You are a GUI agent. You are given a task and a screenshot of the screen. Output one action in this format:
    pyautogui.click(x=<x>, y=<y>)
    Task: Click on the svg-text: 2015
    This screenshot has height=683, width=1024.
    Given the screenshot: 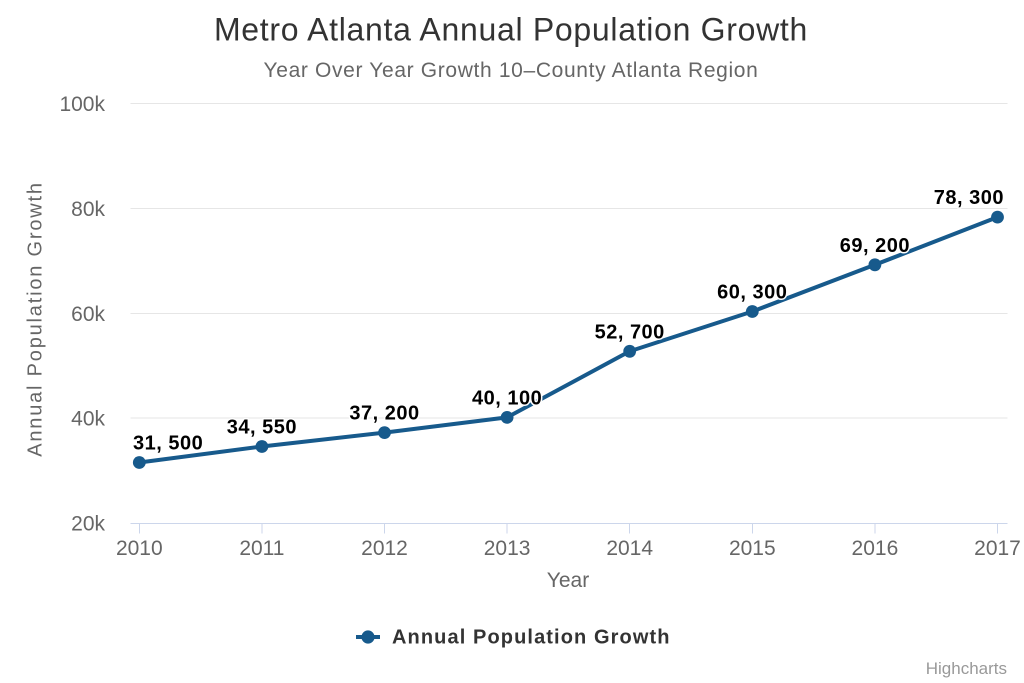 What is the action you would take?
    pyautogui.click(x=752, y=548)
    